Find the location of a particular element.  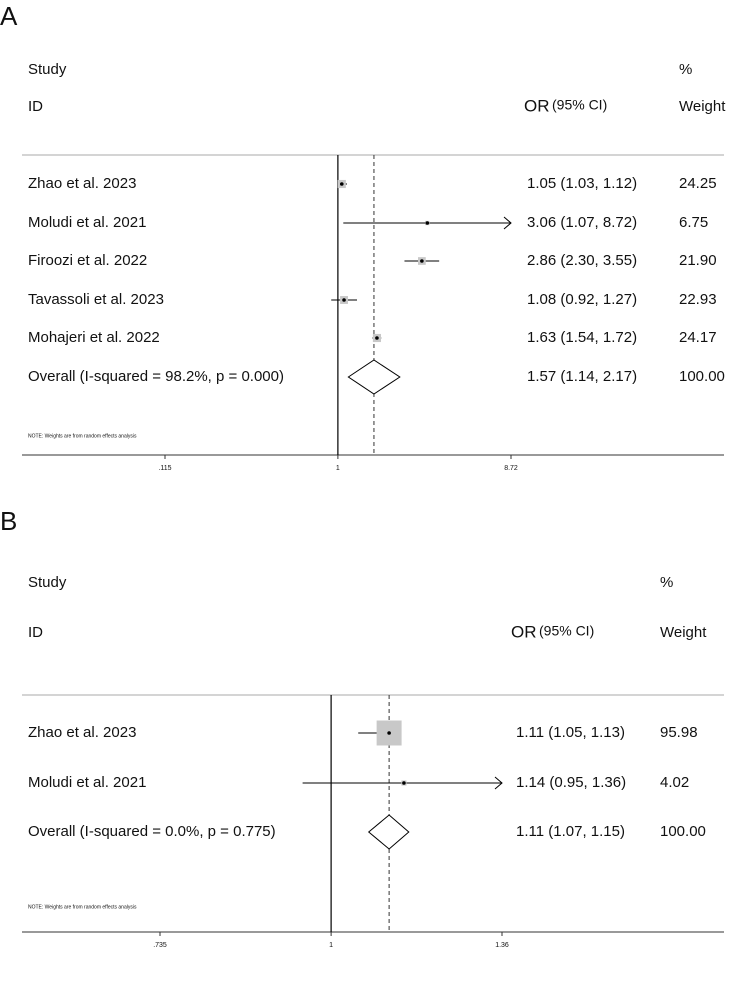

panel-label: A is located at coordinates (9, 16).